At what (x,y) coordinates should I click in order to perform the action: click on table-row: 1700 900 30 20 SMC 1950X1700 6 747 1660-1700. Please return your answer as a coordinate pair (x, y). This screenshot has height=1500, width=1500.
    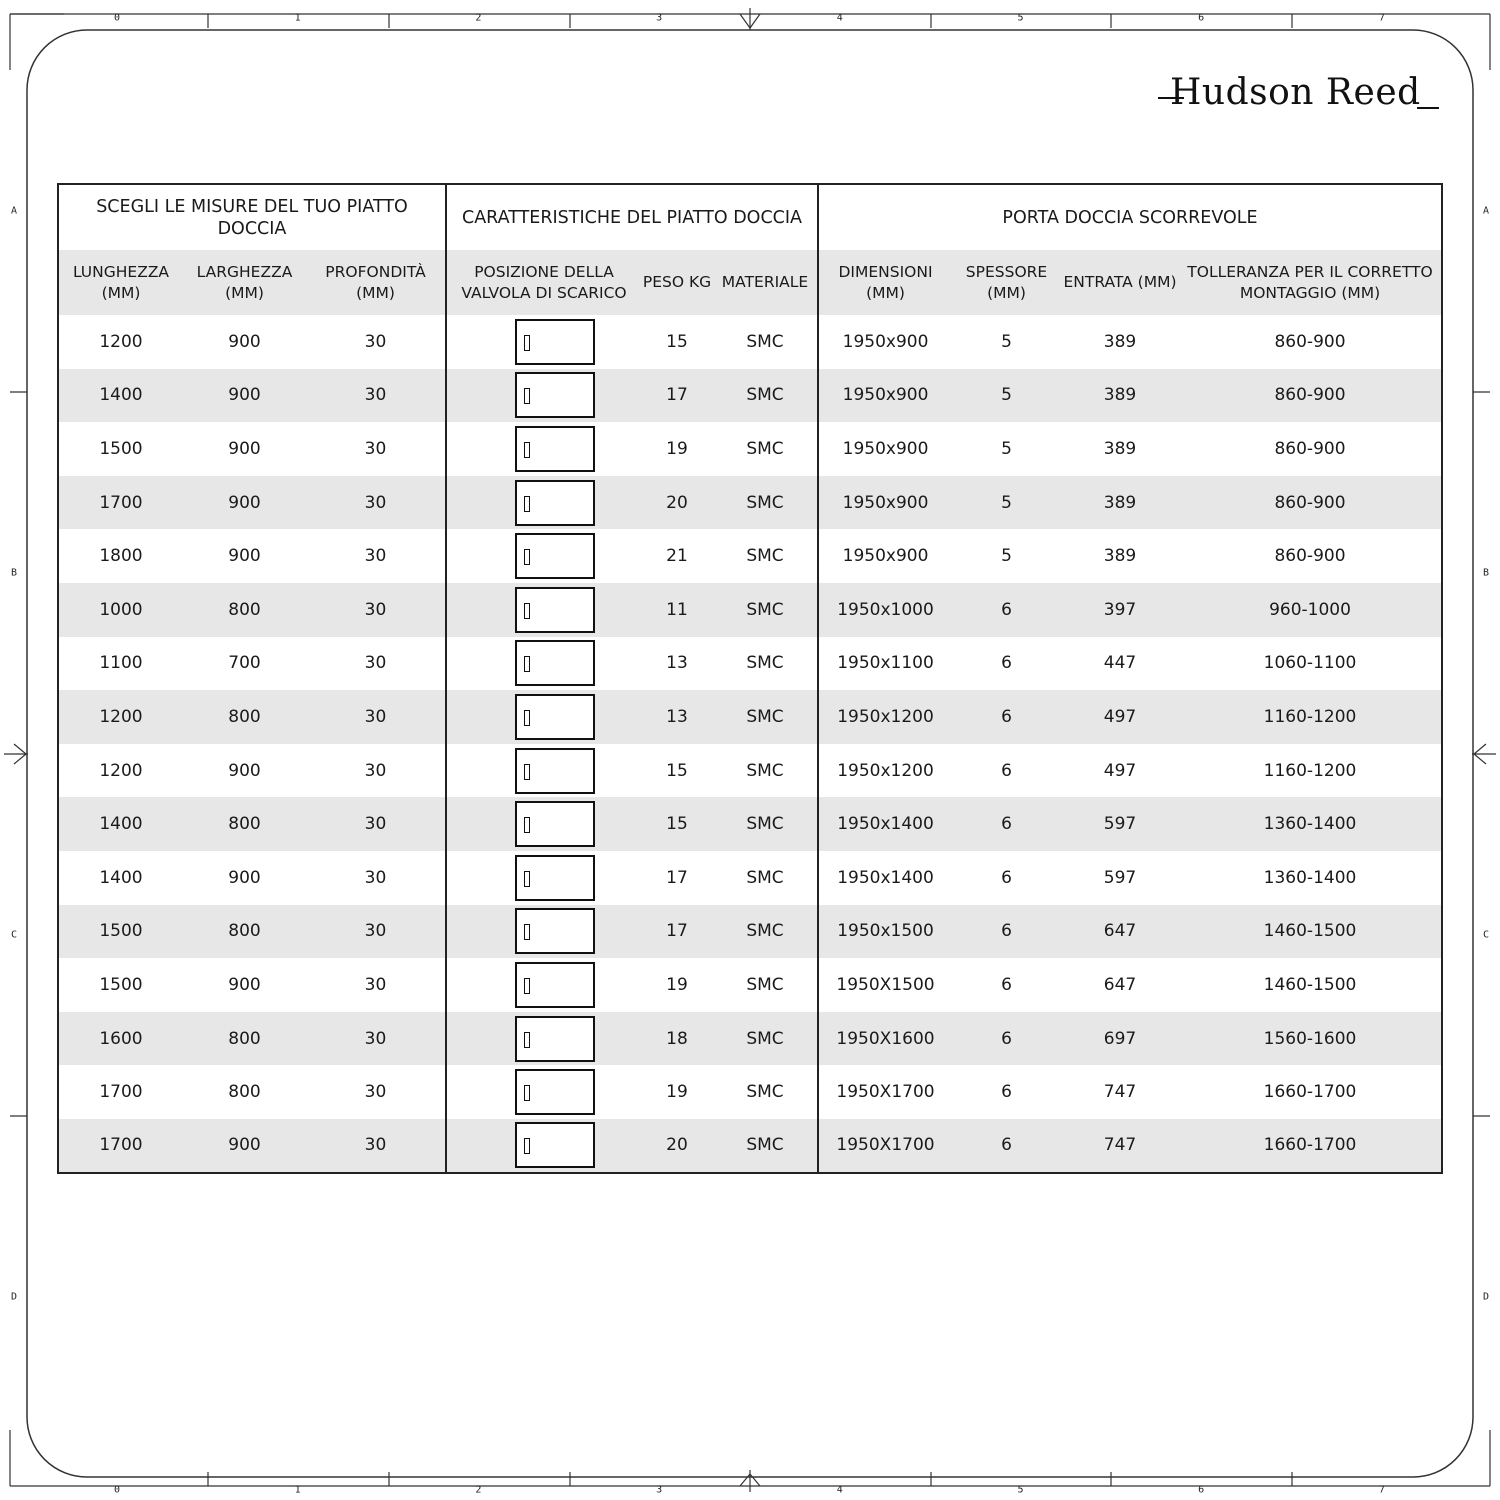
    Looking at the image, I should click on (750, 1145).